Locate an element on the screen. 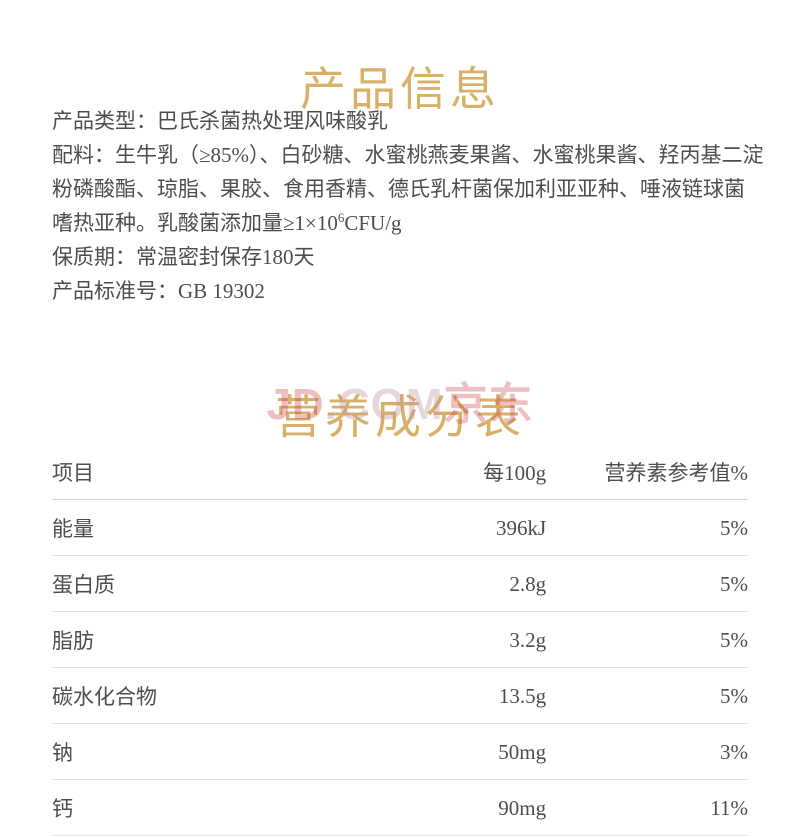 The width and height of the screenshot is (800, 836). table-row: 脂肪 3.2g 5% is located at coordinates (400, 639).